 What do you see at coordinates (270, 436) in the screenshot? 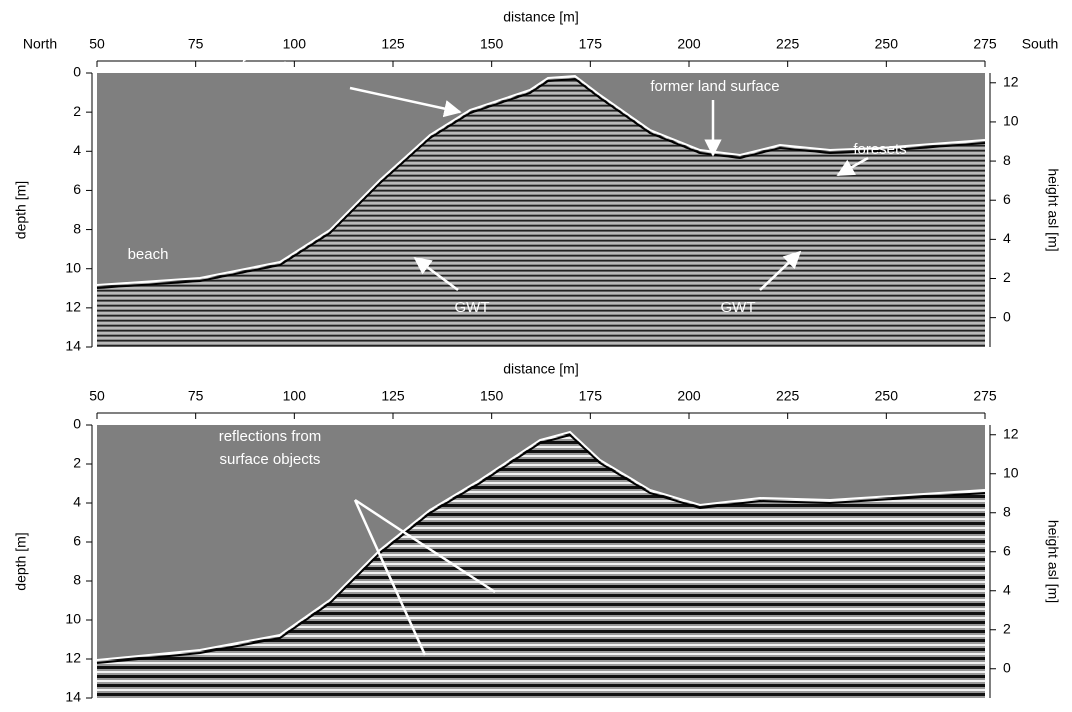
I see `annotation: reflections from` at bounding box center [270, 436].